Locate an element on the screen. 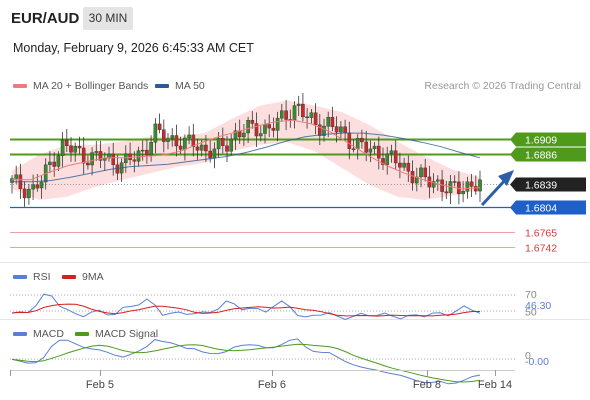  x-tick-label-feb5: Feb 5 is located at coordinates (100, 385).